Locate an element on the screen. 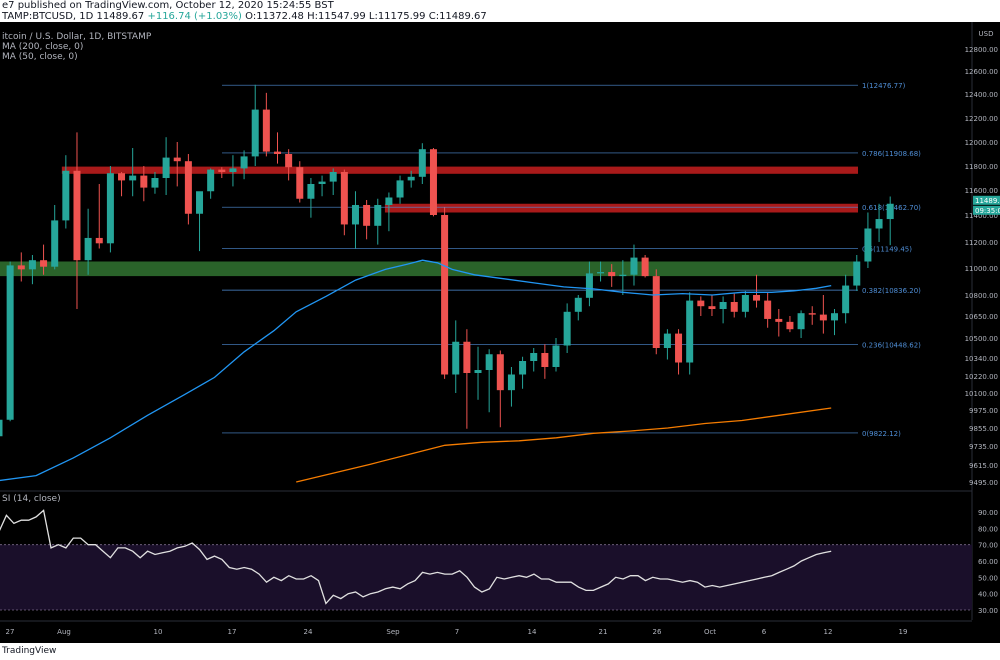 The width and height of the screenshot is (1000, 660). ma50-legend: MA (50, close, 0) is located at coordinates (40, 57).